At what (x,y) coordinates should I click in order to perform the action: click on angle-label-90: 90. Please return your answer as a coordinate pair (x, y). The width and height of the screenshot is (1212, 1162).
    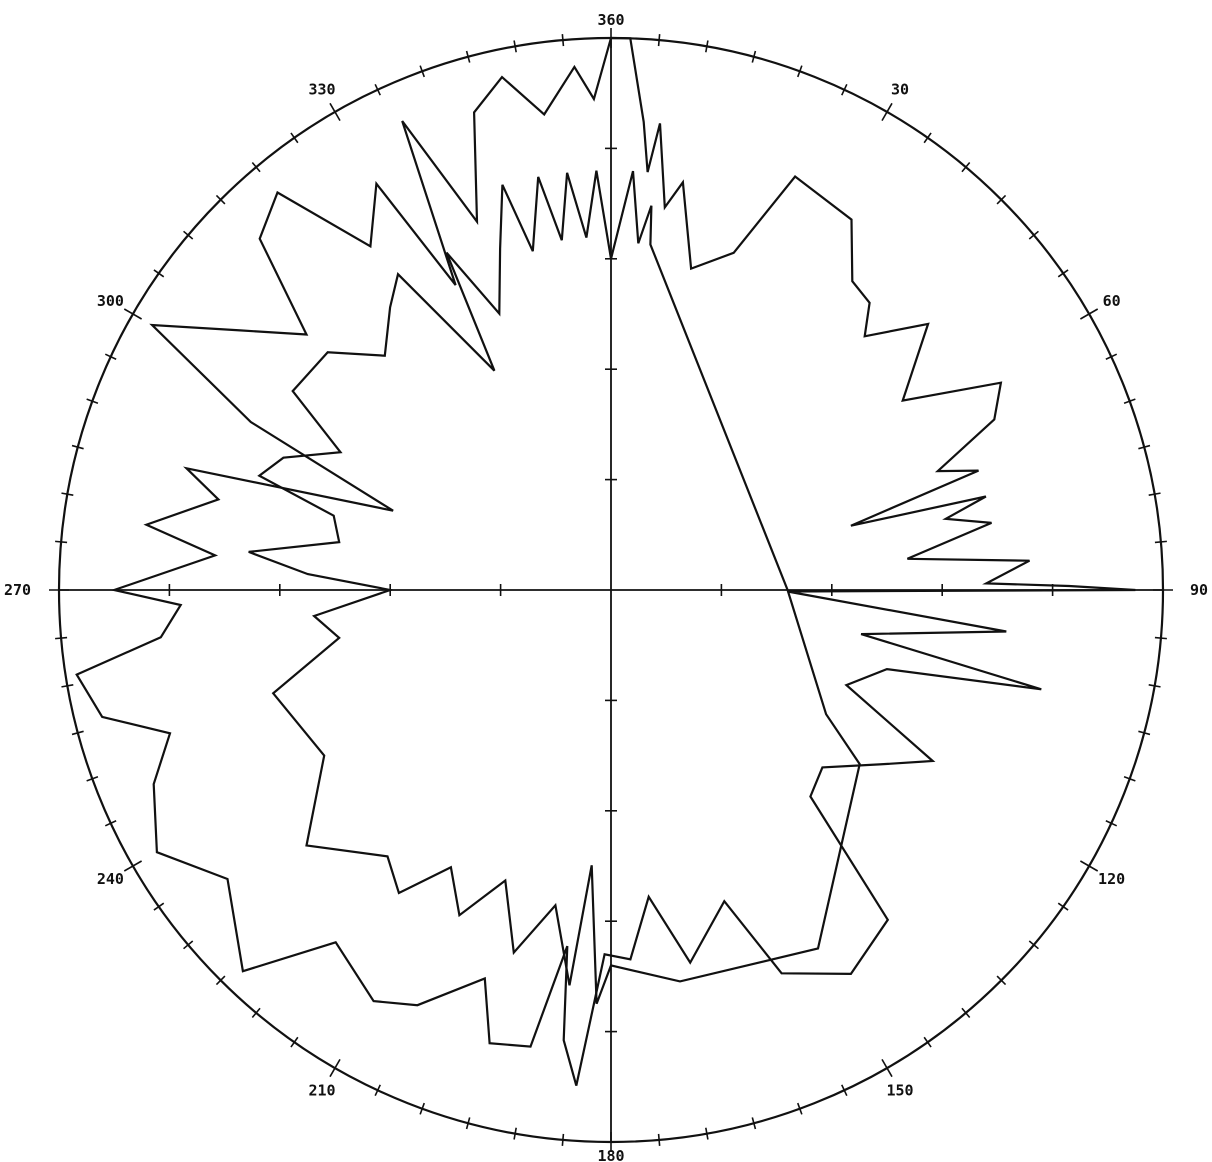
    Looking at the image, I should click on (1199, 590).